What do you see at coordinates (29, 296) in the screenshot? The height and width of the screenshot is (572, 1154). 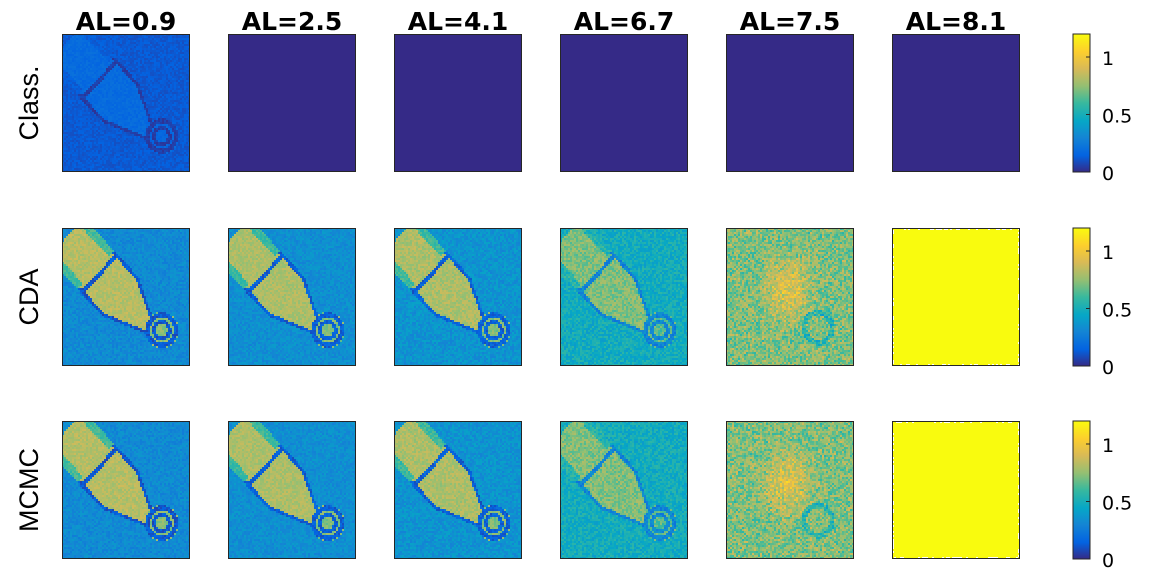 I see `row-label-cda: CDA` at bounding box center [29, 296].